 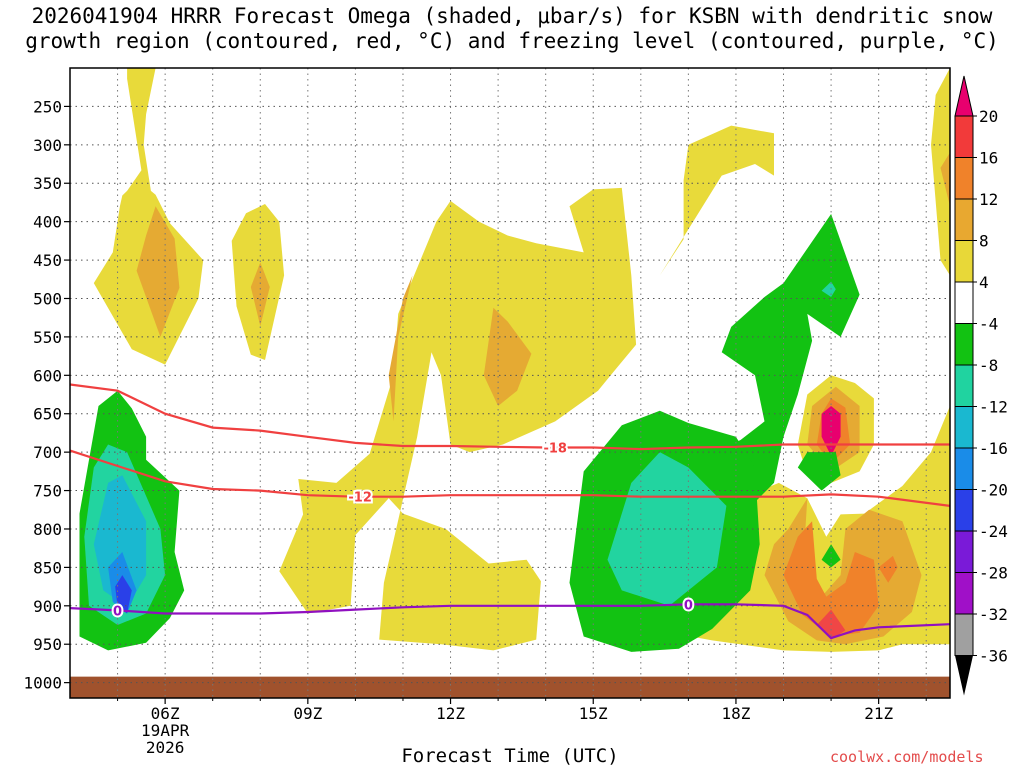 What do you see at coordinates (993, 407) in the screenshot?
I see `colorbar-label--12: -12` at bounding box center [993, 407].